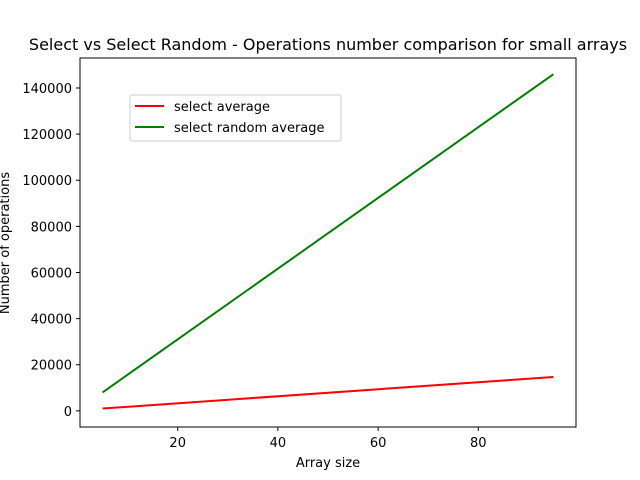 The width and height of the screenshot is (640, 480). Describe the element at coordinates (6, 243) in the screenshot. I see `y-axis-label: Number of operations` at that location.